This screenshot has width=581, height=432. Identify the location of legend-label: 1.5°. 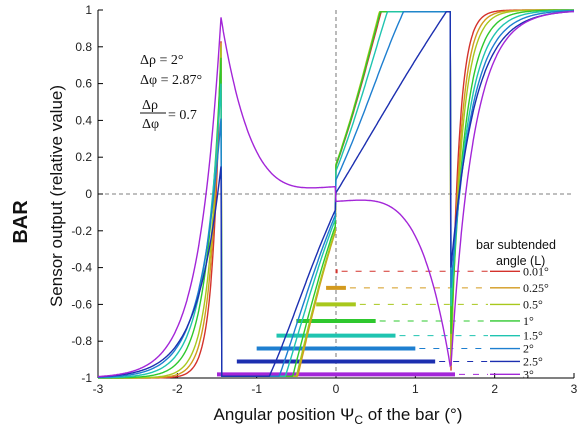
(533, 336).